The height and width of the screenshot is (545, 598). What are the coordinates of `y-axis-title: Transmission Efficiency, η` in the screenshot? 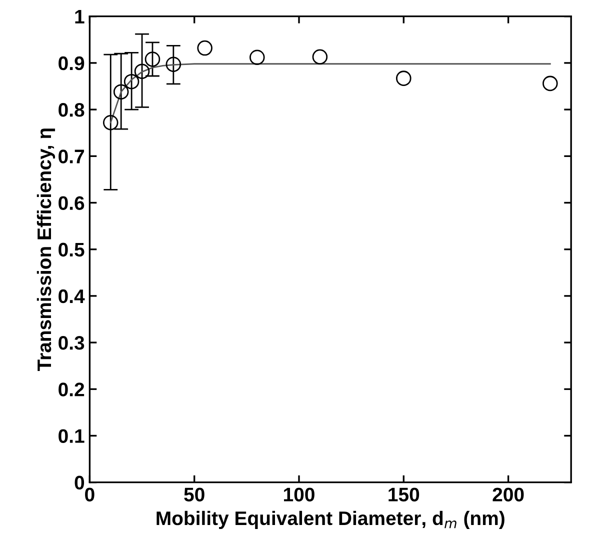 It's located at (46, 250).